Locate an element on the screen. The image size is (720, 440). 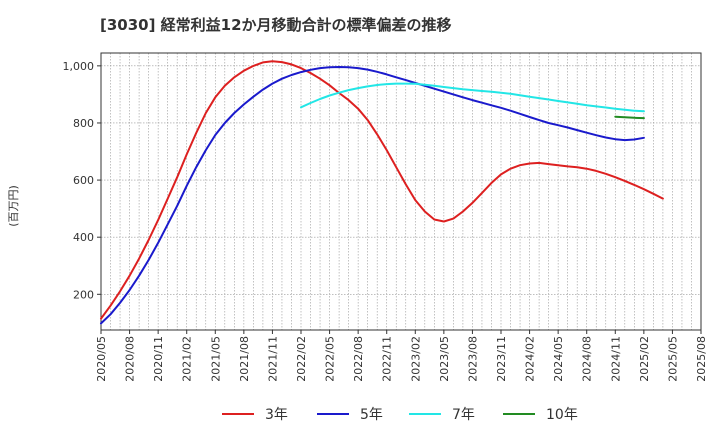
legend-label-2: 5年 is located at coordinates (371, 415).